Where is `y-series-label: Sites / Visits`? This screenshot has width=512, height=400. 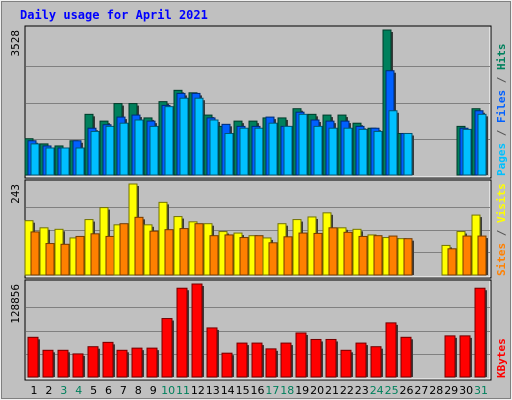 y-series-label: Sites / Visits is located at coordinates (501, 229).